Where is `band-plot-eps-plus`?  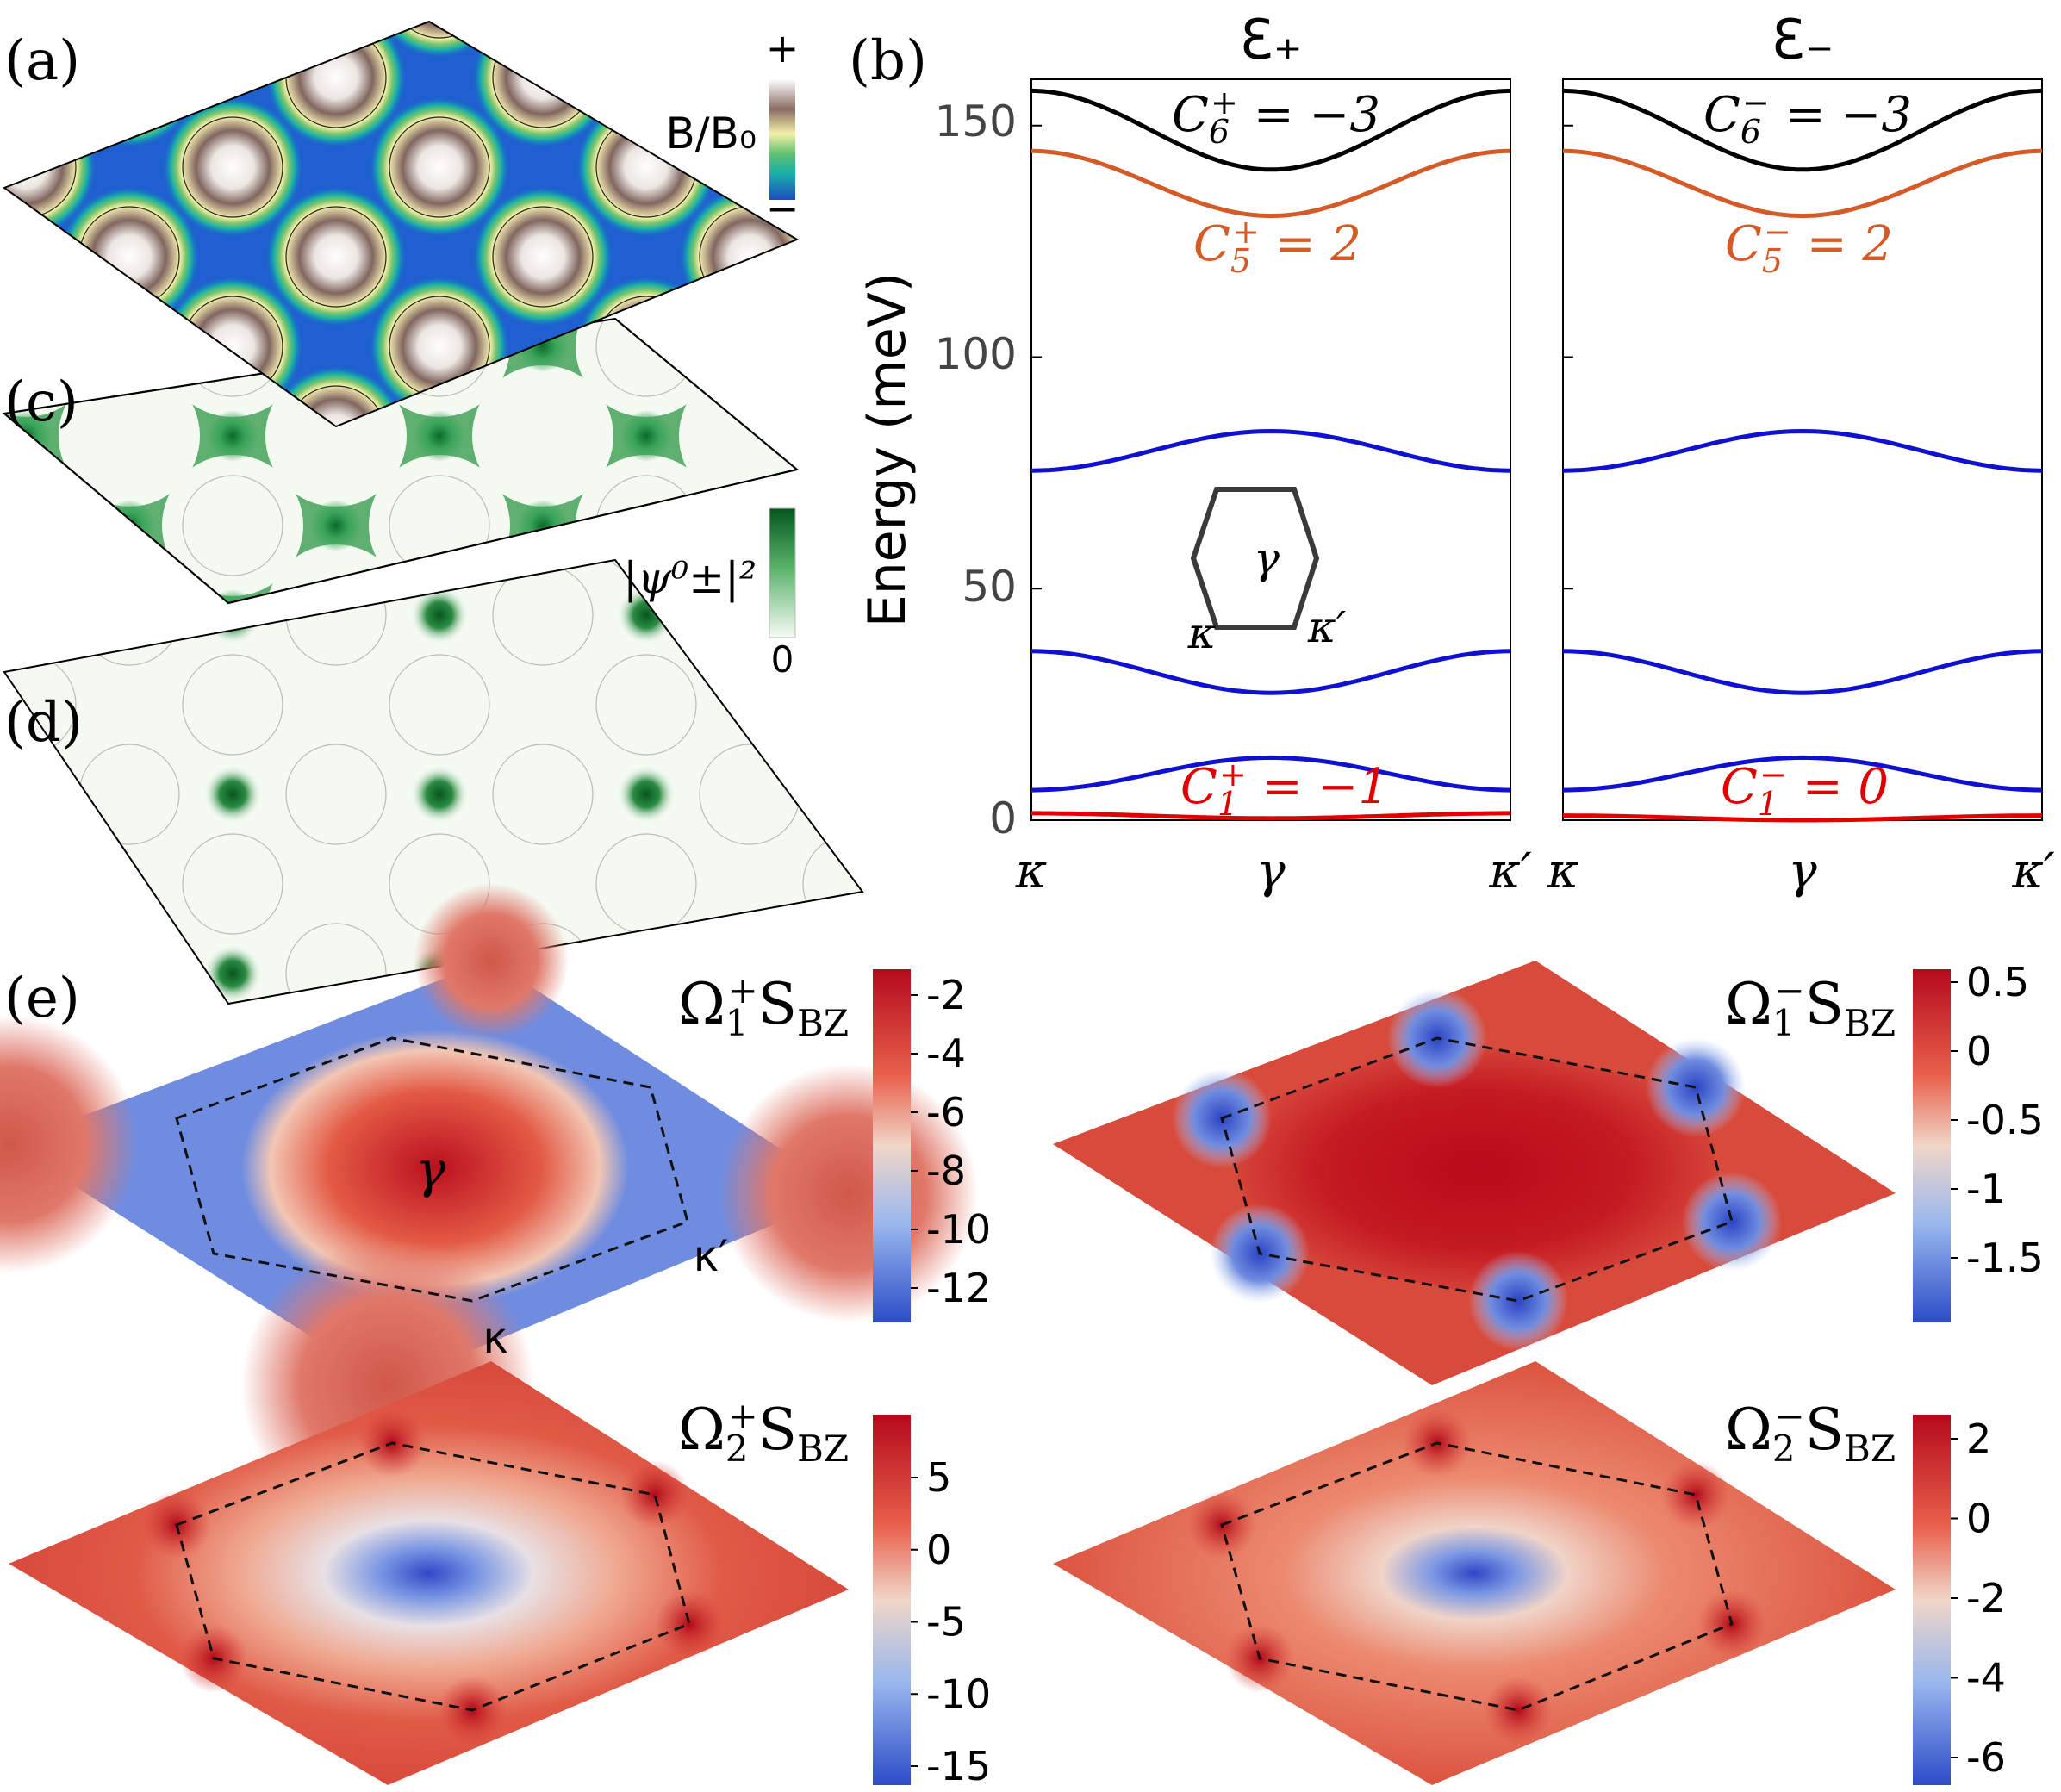 band-plot-eps-plus is located at coordinates (1270, 450).